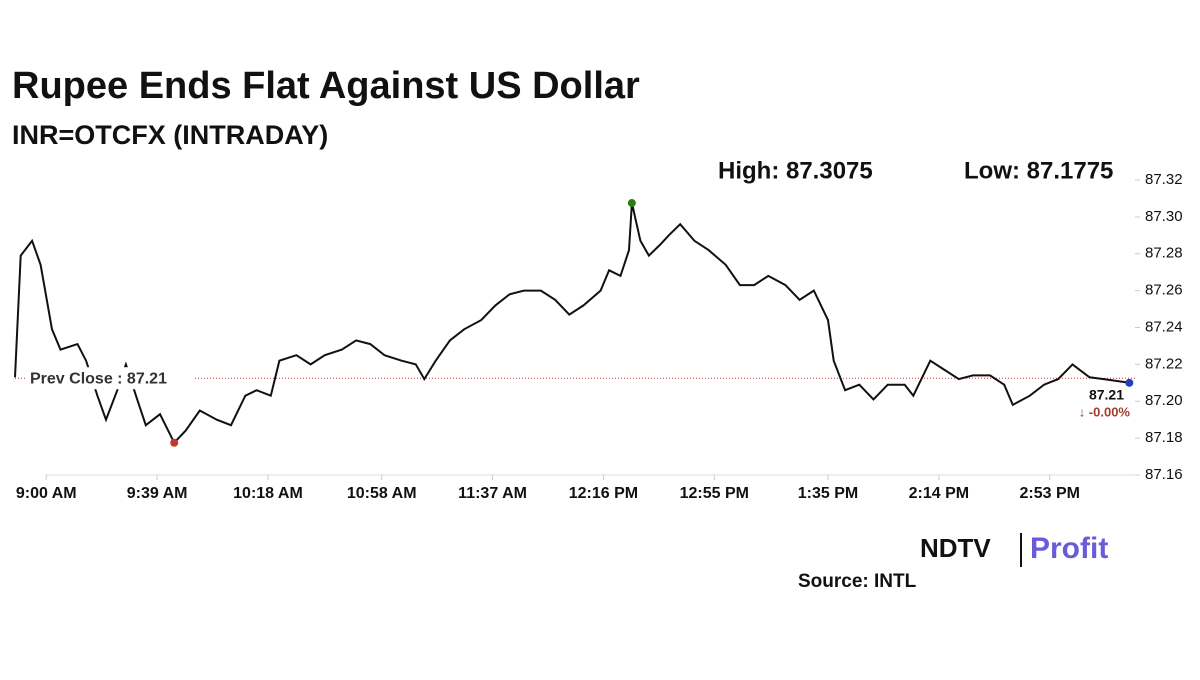 Image resolution: width=1200 pixels, height=680 pixels. What do you see at coordinates (939, 493) in the screenshot?
I see `x-tick-label: 2:14 PM` at bounding box center [939, 493].